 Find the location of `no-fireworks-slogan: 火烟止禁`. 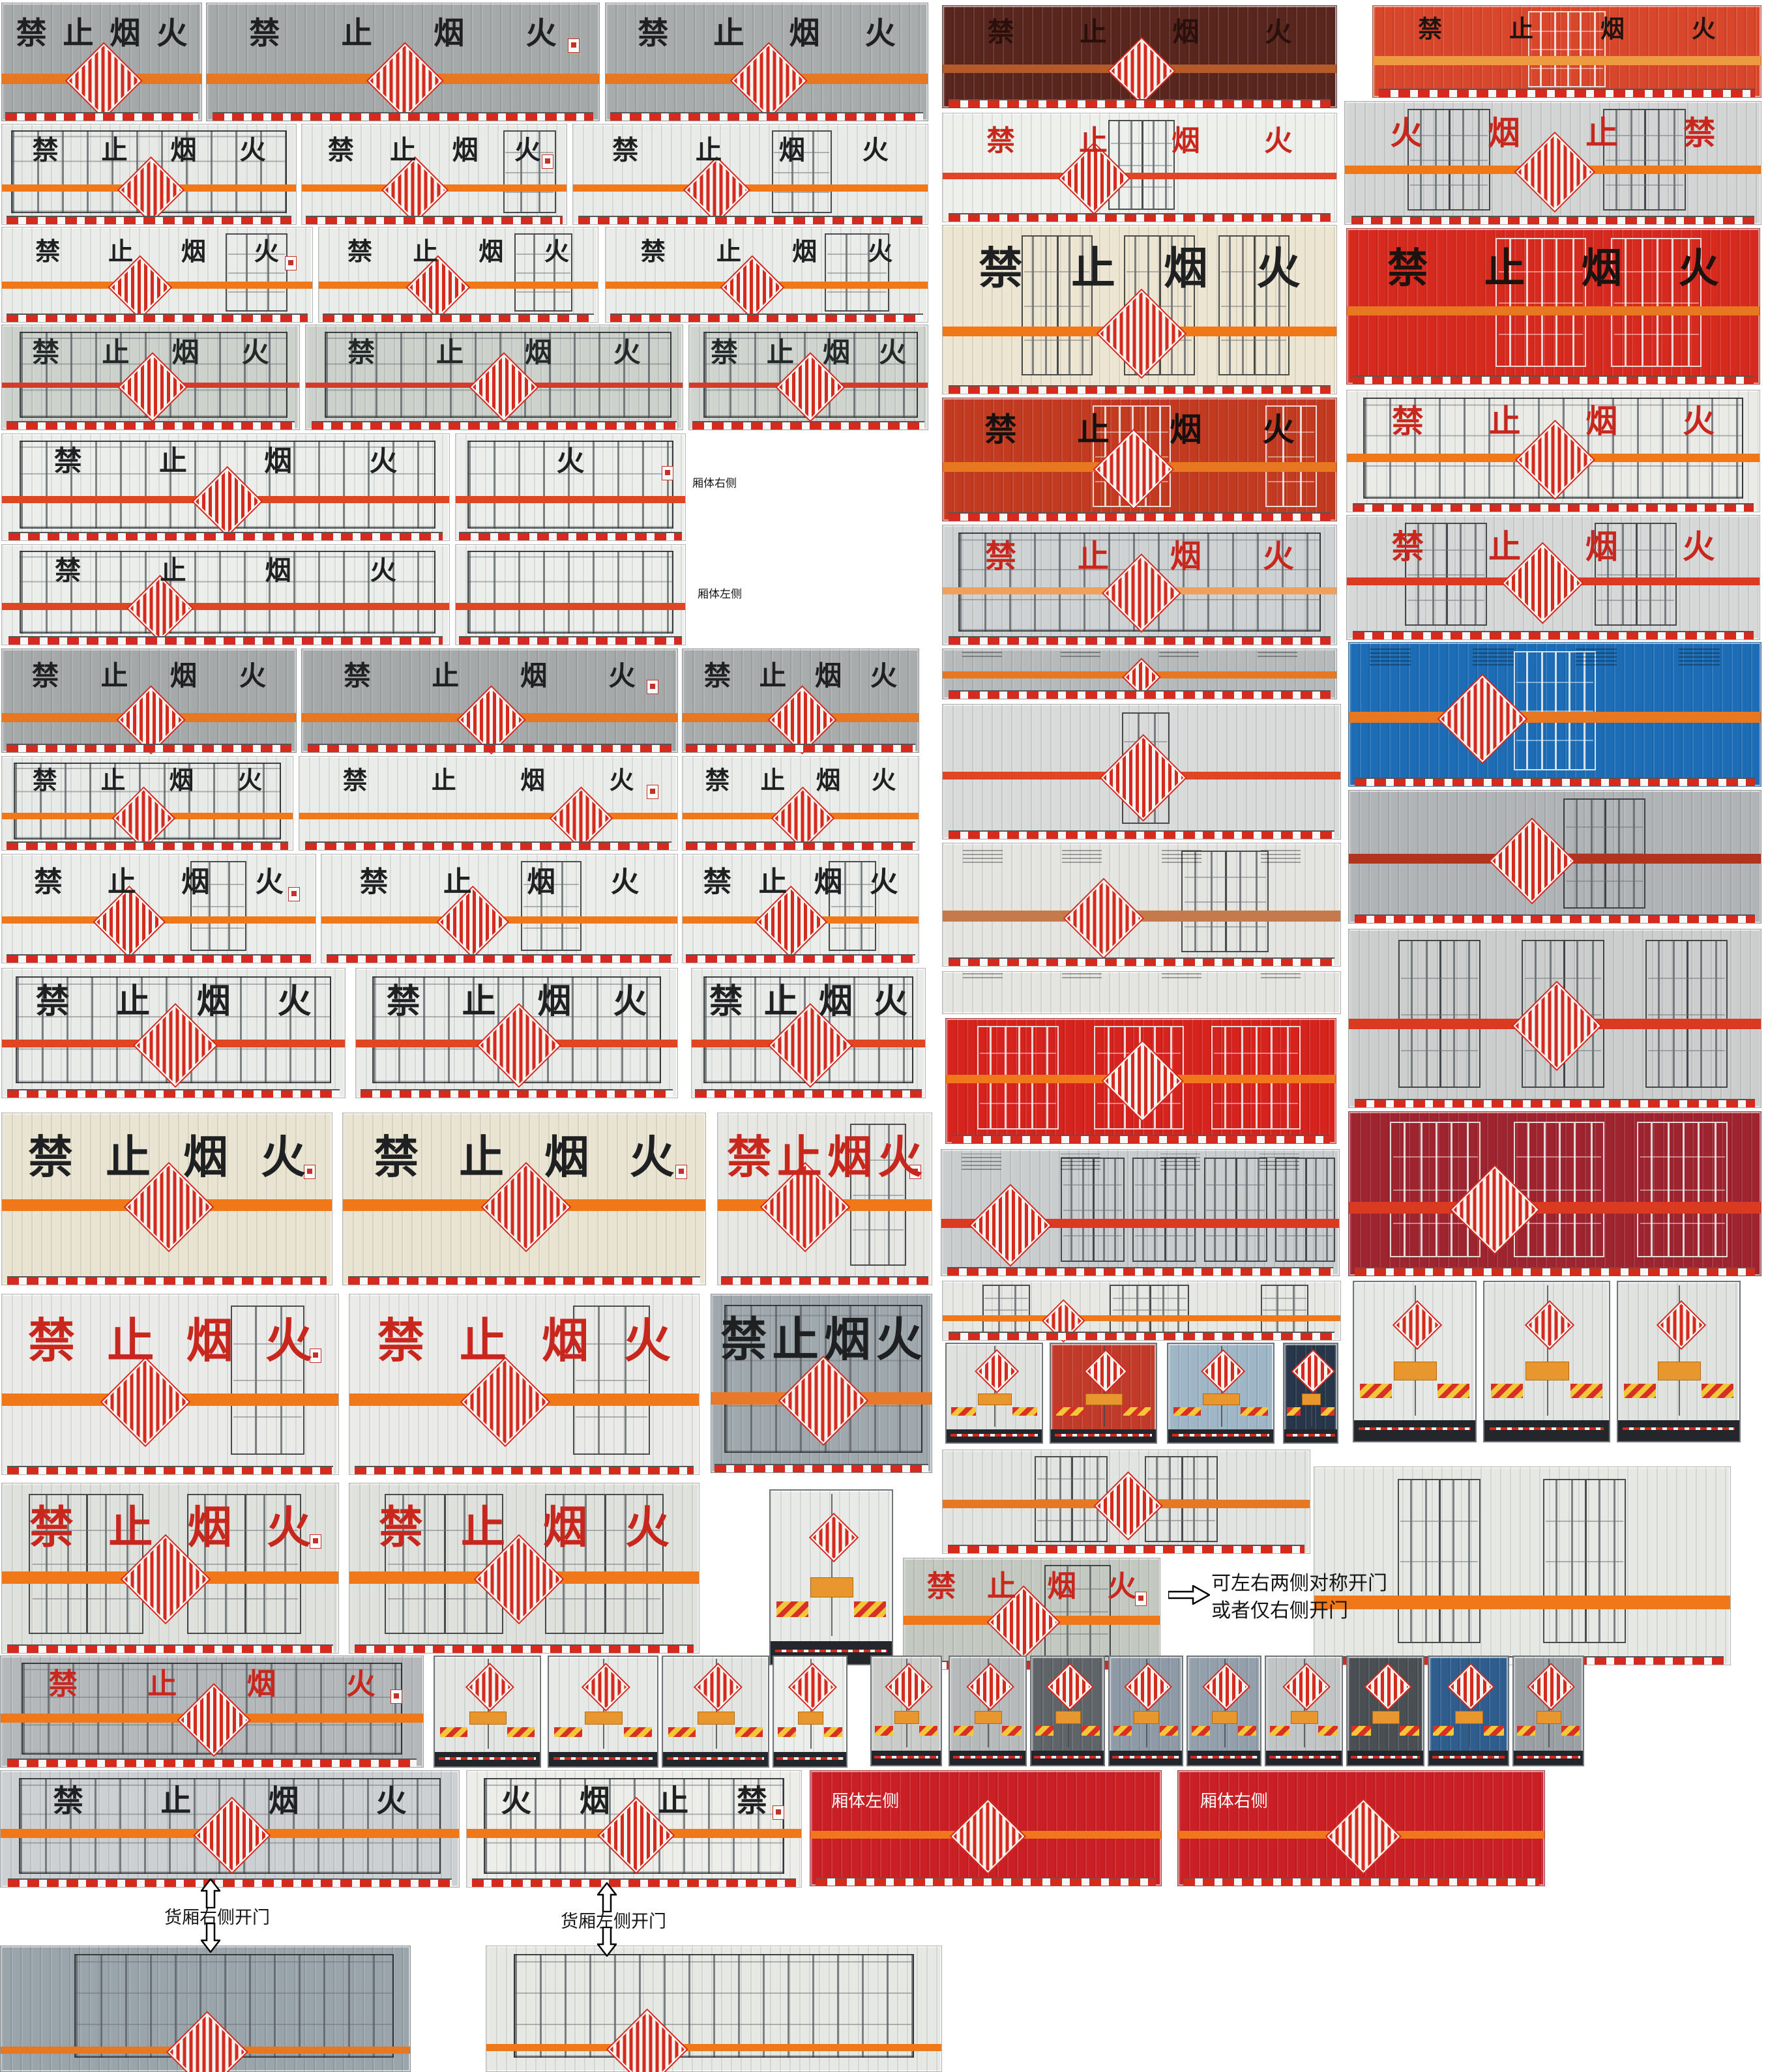

no-fireworks-slogan: 火烟止禁 is located at coordinates (634, 1801).